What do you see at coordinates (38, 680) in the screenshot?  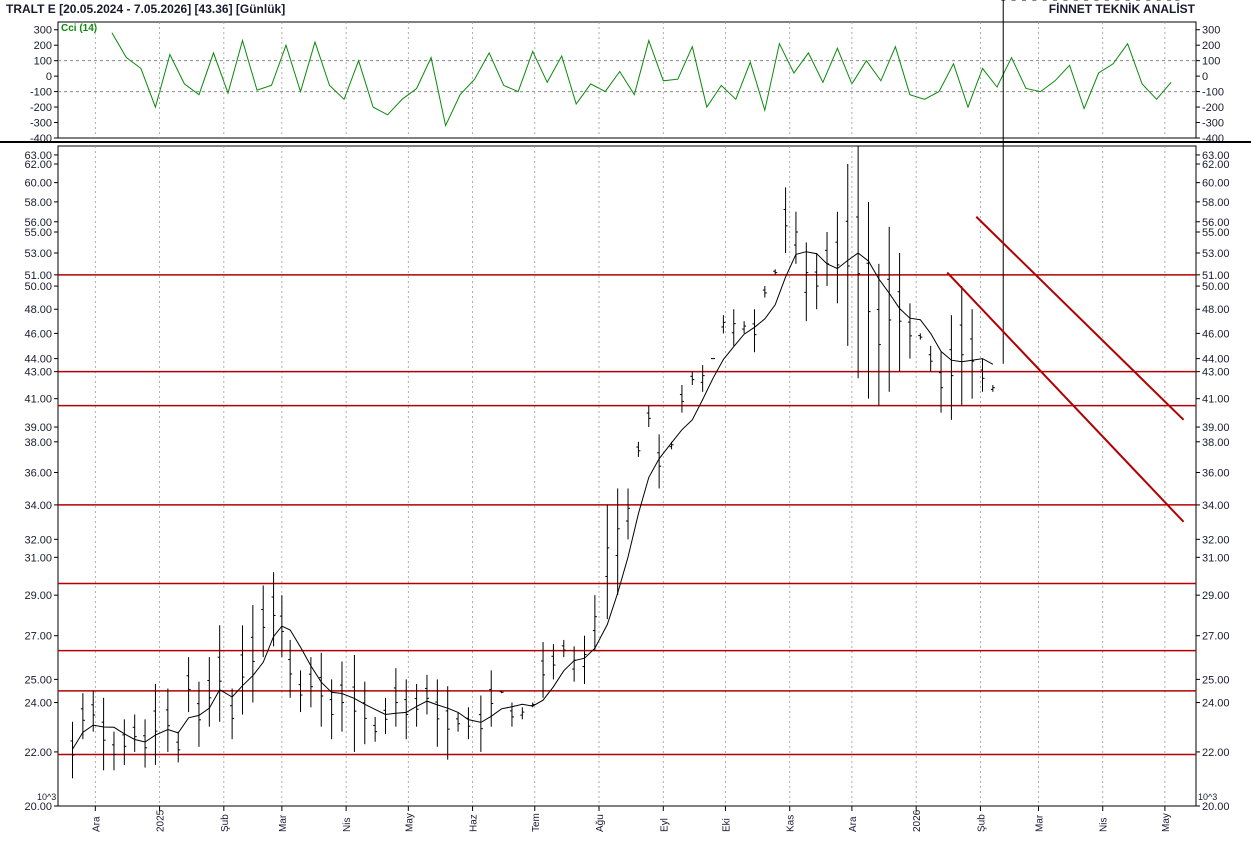 I see `price-tick-label-left: 25.00` at bounding box center [38, 680].